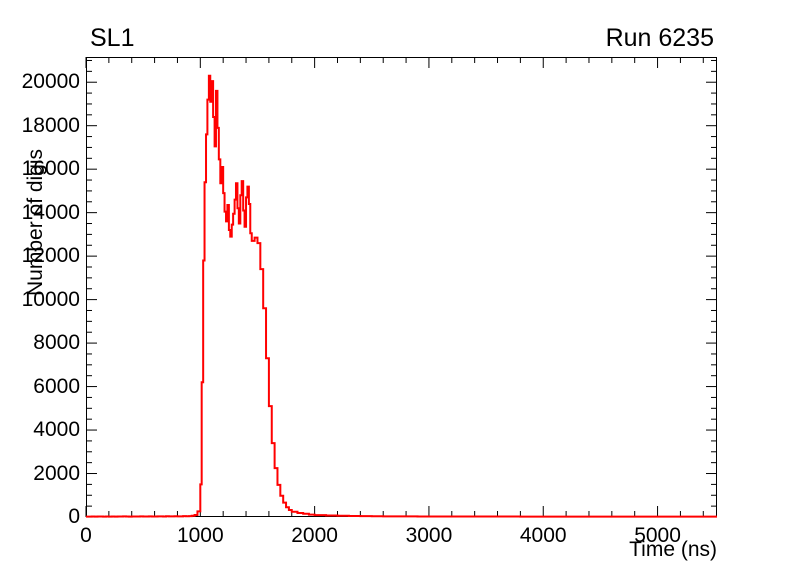 The image size is (796, 572). What do you see at coordinates (314, 535) in the screenshot?
I see `x-tick-label: 2000` at bounding box center [314, 535].